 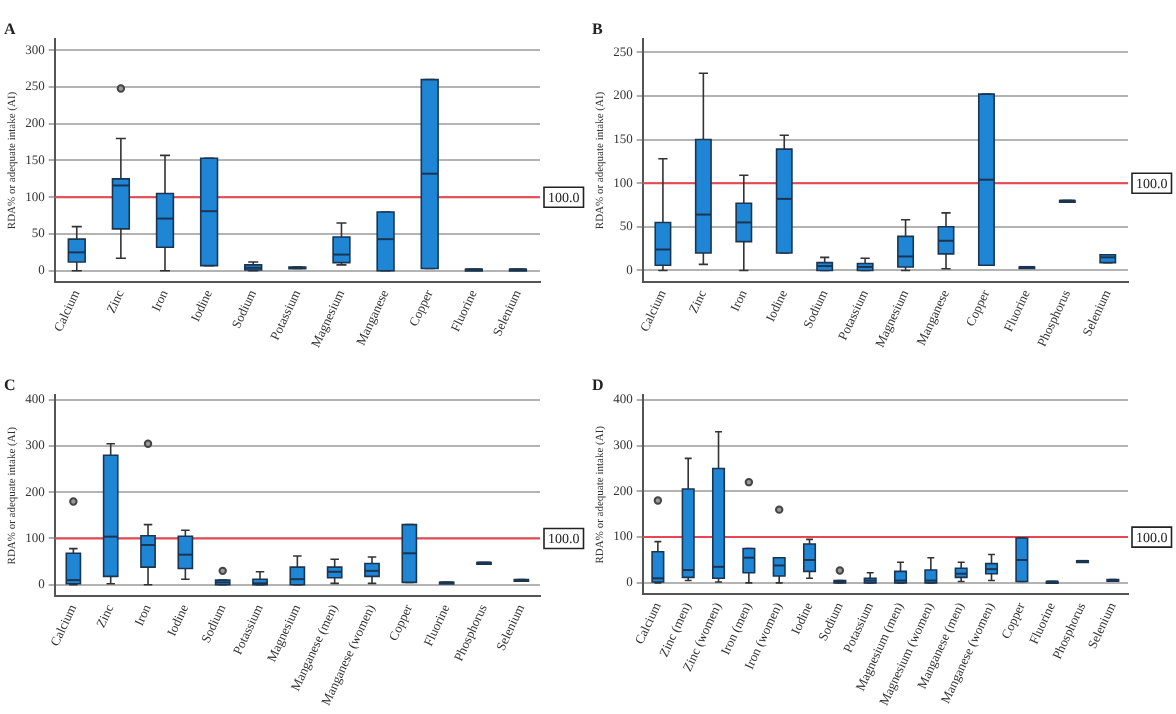 I want to click on chart-title: B, so click(x=598, y=28).